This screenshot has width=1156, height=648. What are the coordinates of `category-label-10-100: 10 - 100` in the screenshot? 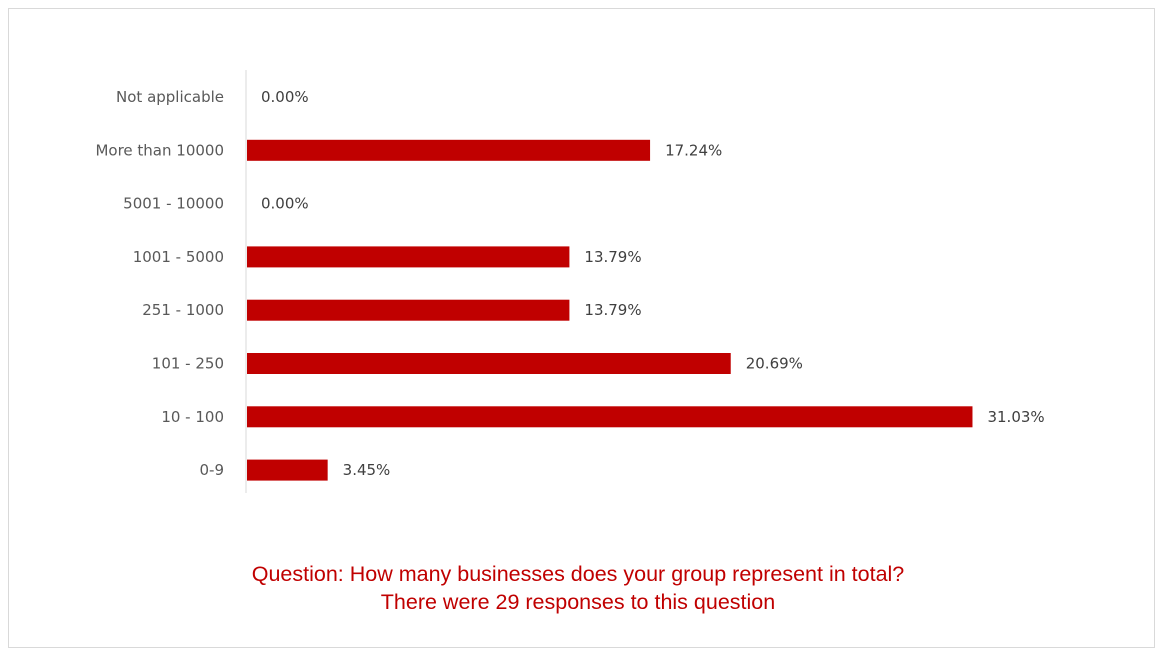 It's located at (192, 417).